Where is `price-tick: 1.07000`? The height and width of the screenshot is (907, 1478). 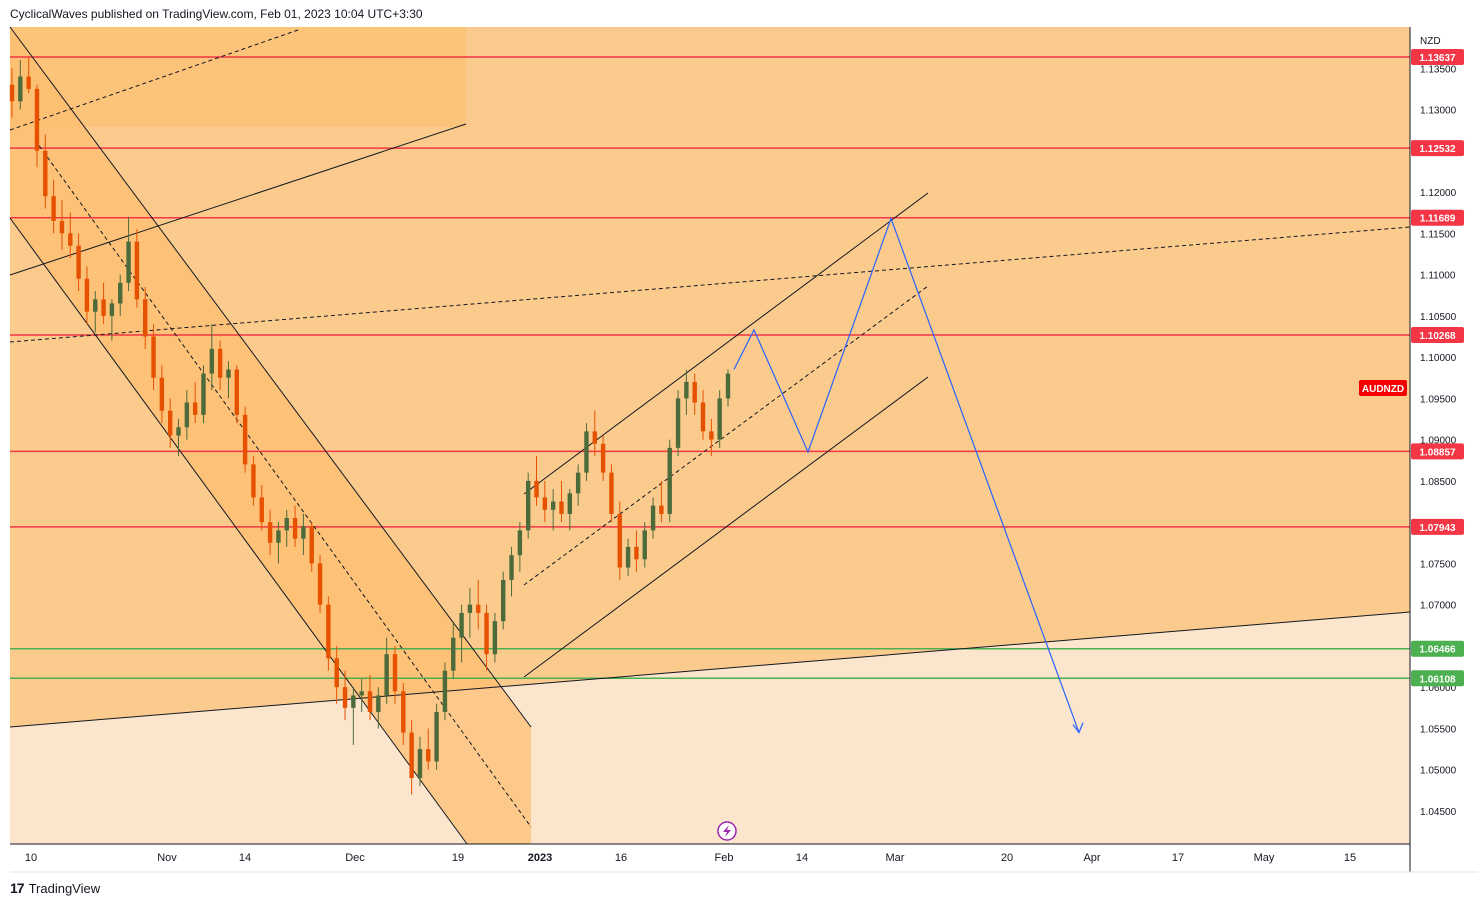 price-tick: 1.07000 is located at coordinates (1438, 606).